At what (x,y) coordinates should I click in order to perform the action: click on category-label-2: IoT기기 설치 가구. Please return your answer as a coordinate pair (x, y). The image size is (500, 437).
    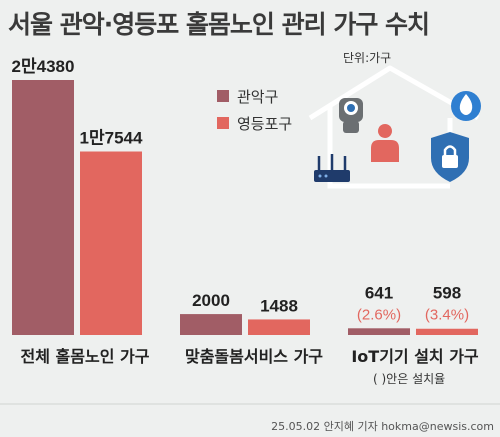
    Looking at the image, I should click on (415, 356).